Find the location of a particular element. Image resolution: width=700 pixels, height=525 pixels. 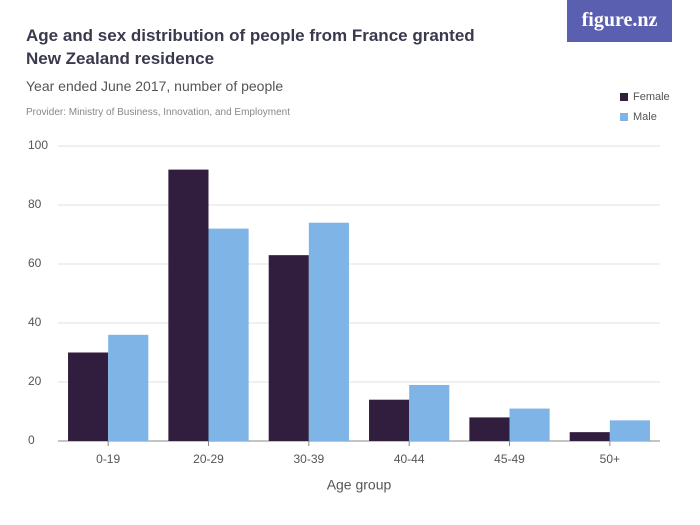

y-tick-label: 80 is located at coordinates (35, 204).